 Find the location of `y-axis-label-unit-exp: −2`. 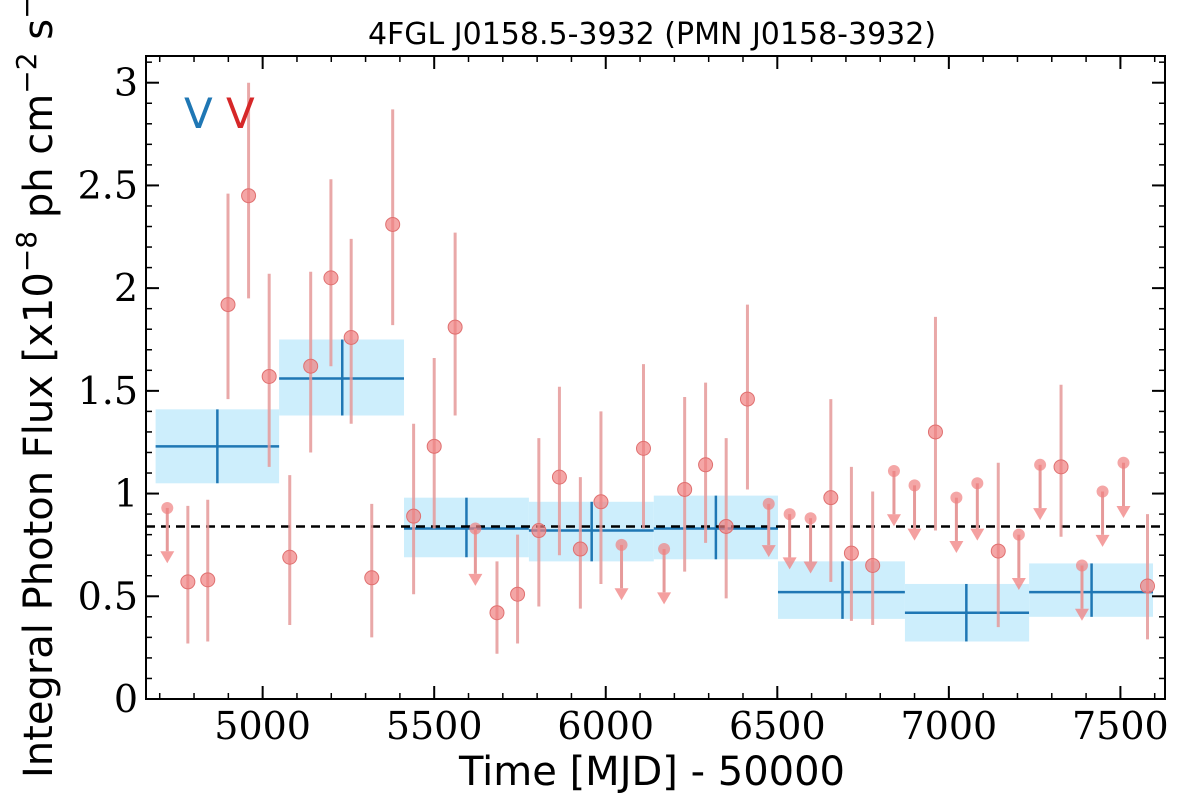

y-axis-label-unit-exp: −2 is located at coordinates (26, 72).